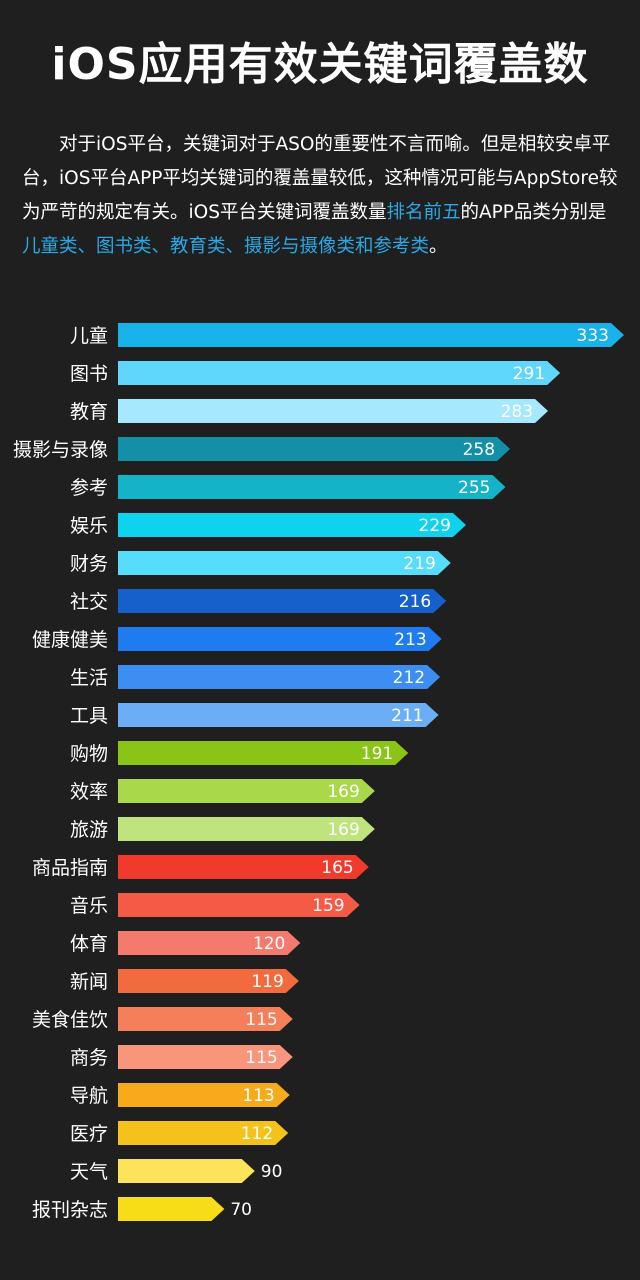 The image size is (640, 1280). What do you see at coordinates (407, 716) in the screenshot?
I see `value-label: 211` at bounding box center [407, 716].